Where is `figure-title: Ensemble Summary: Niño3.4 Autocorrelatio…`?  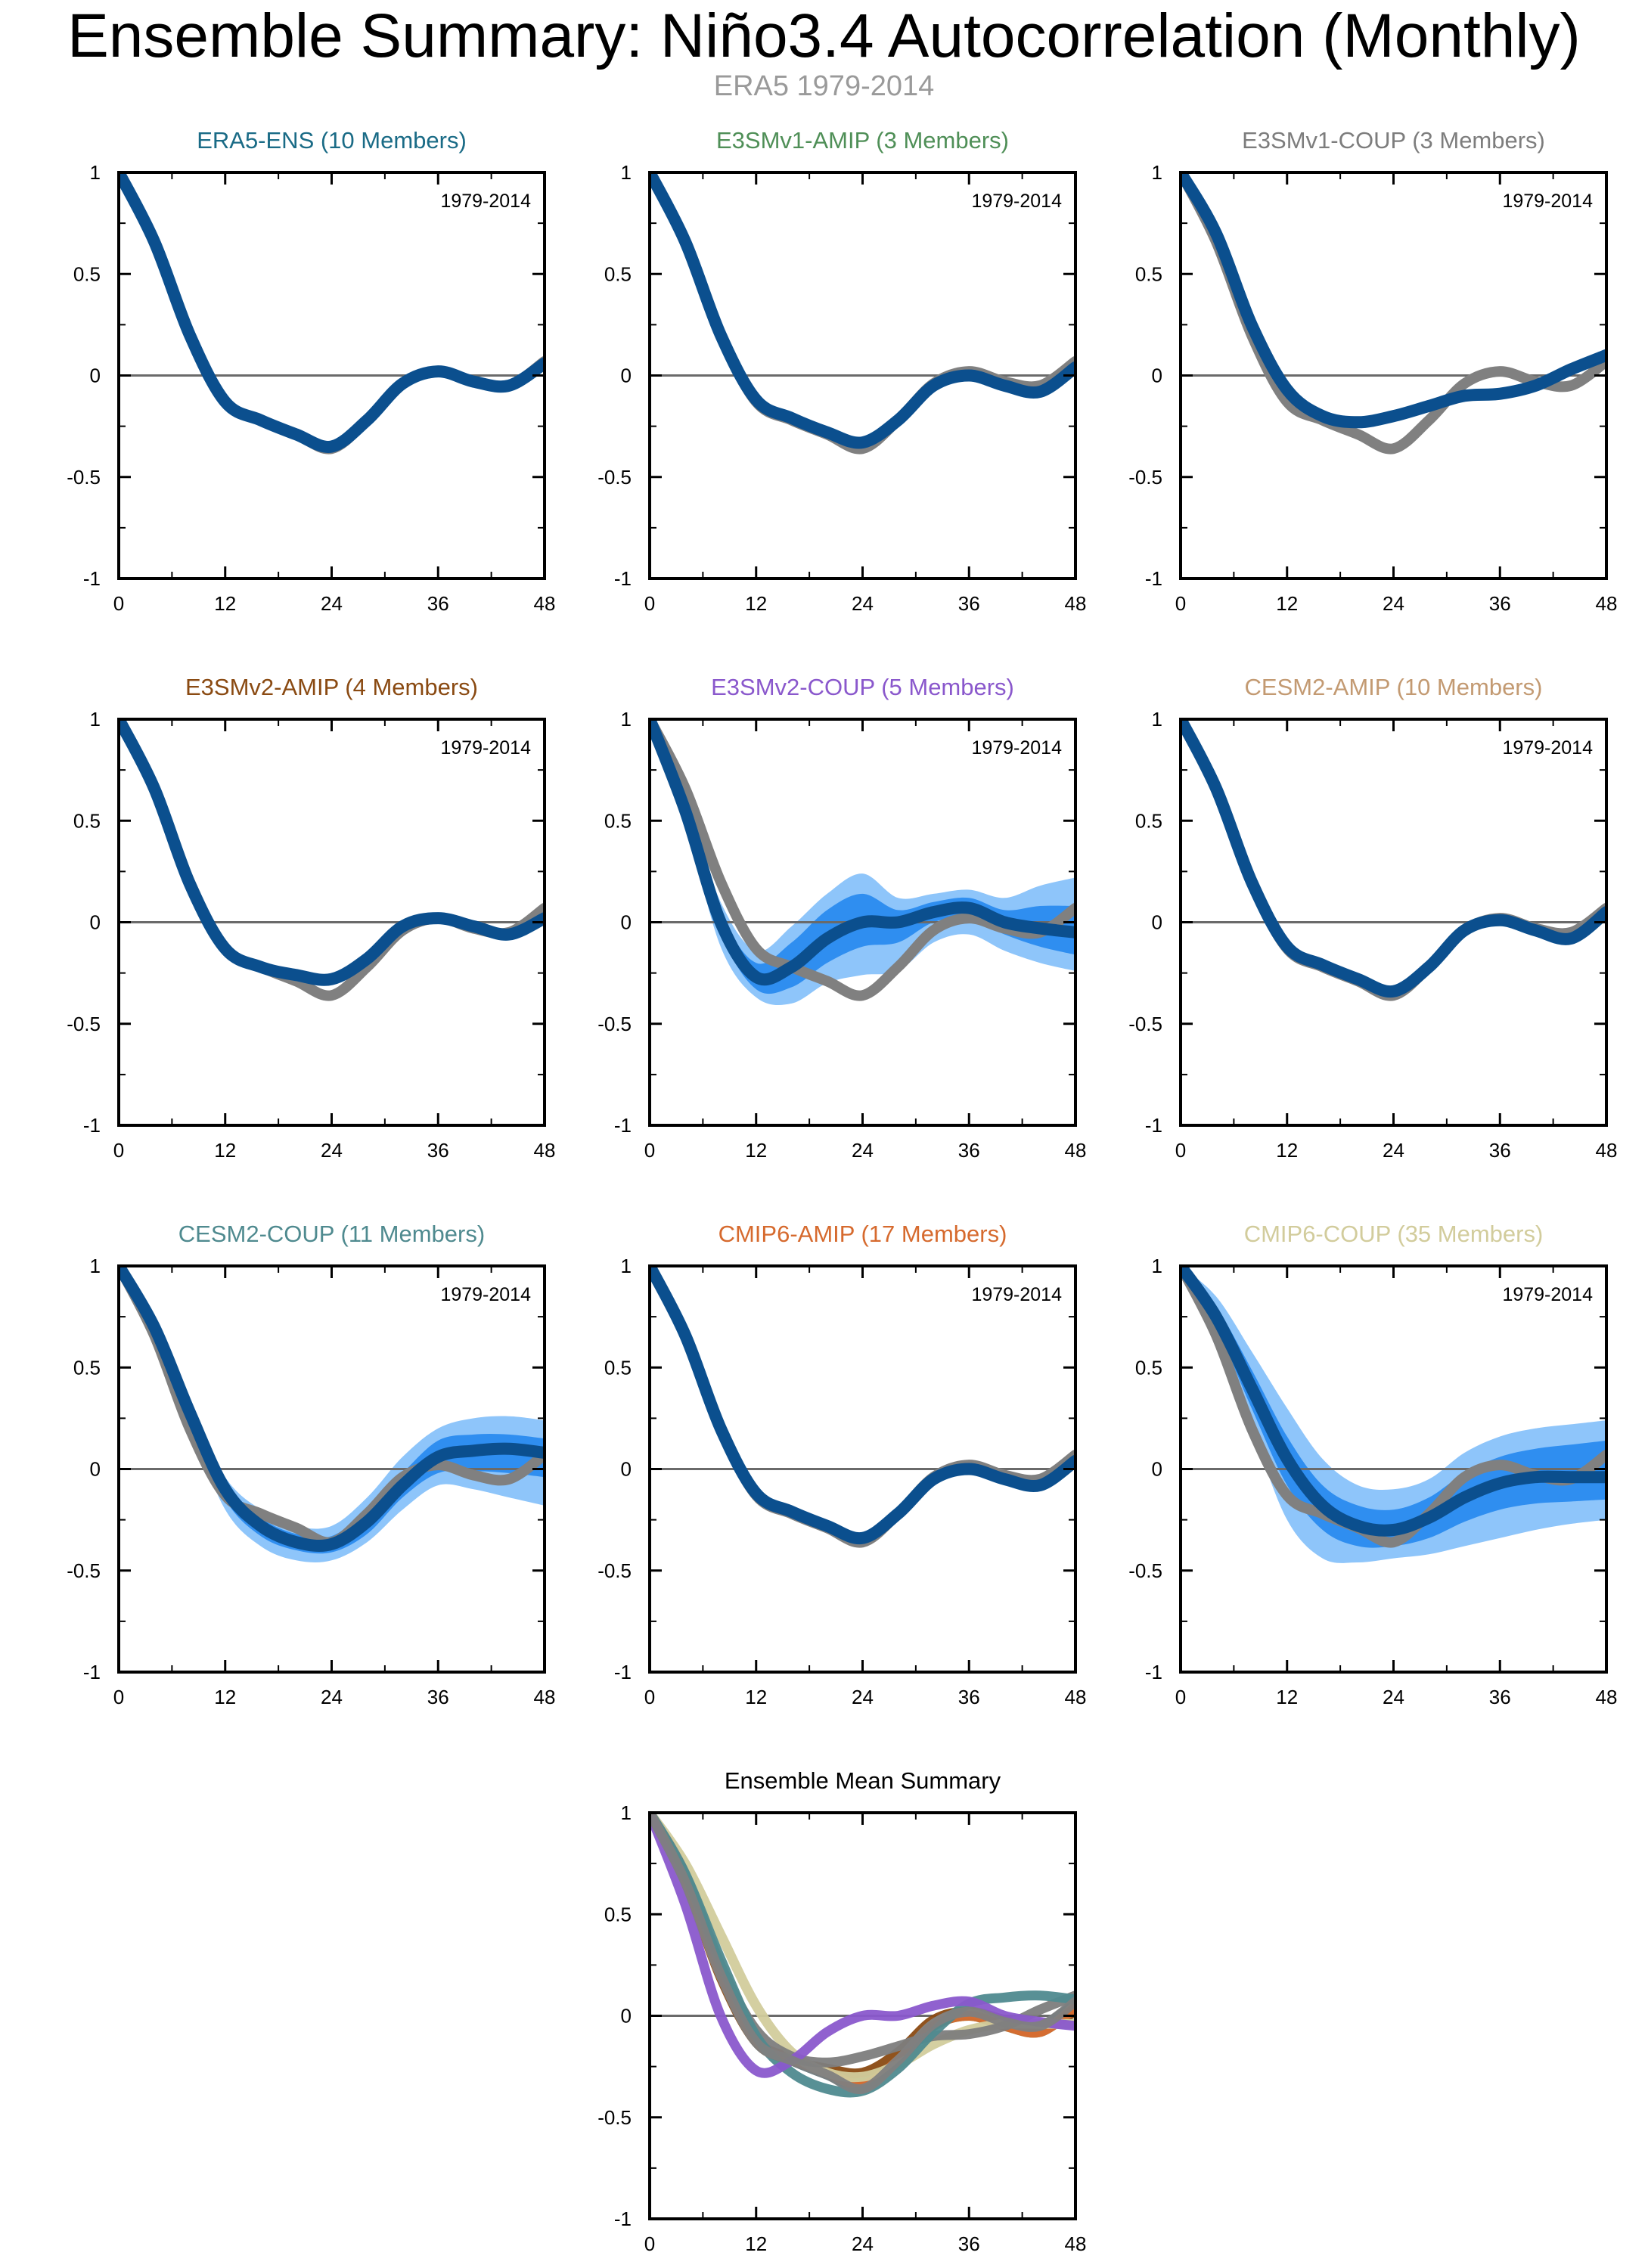 figure-title: Ensemble Summary: Niño3.4 Autocorrelatio… is located at coordinates (824, 36).